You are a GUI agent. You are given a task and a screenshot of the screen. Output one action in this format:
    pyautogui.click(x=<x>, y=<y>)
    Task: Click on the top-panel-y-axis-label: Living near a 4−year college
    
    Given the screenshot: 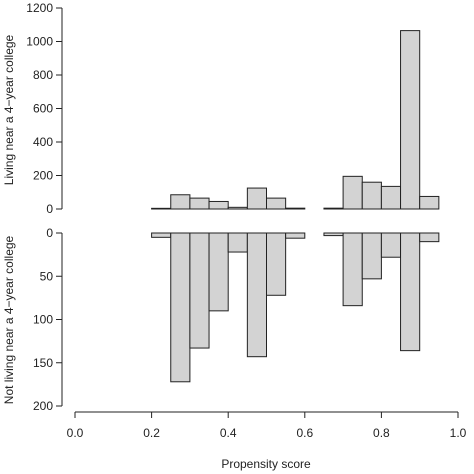 What is the action you would take?
    pyautogui.click(x=9, y=109)
    